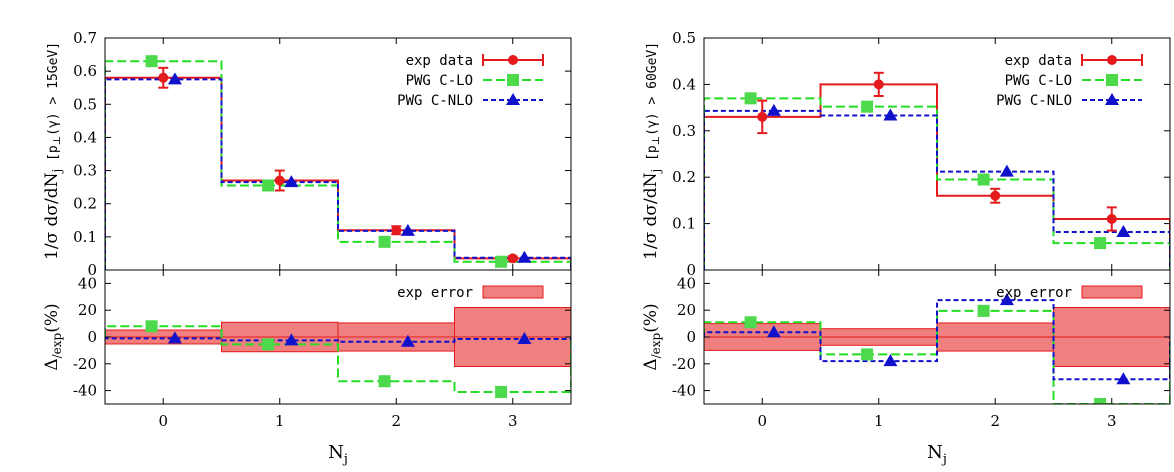 The height and width of the screenshot is (472, 1174). What do you see at coordinates (85, 71) in the screenshot?
I see `y-tick-label: 0.6` at bounding box center [85, 71].